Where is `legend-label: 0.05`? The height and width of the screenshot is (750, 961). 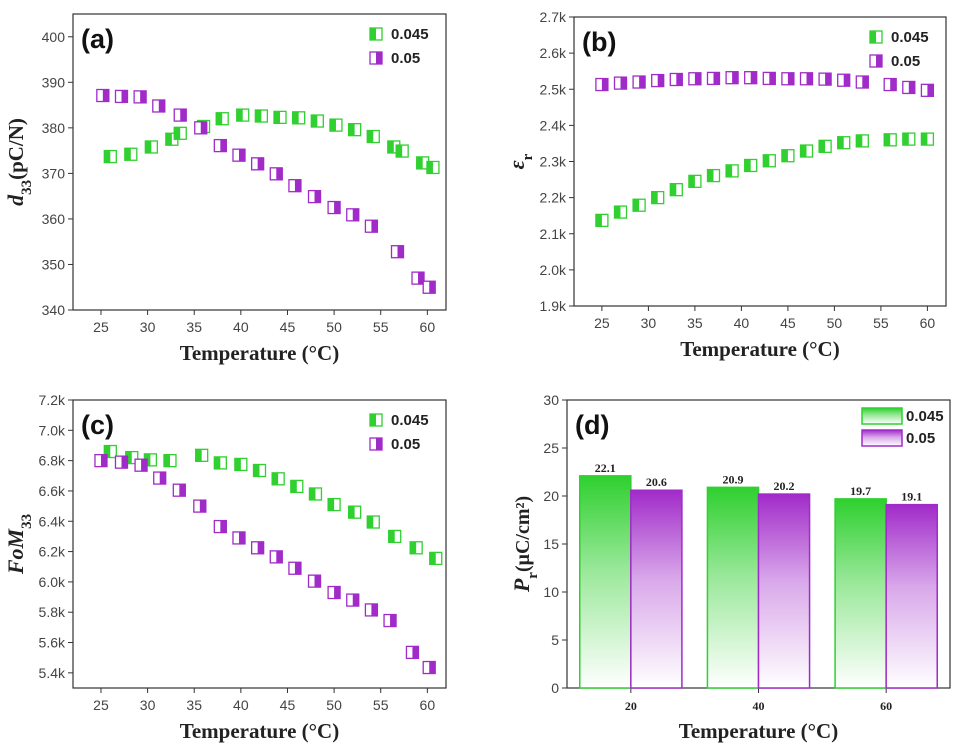 legend-label: 0.05 is located at coordinates (920, 438).